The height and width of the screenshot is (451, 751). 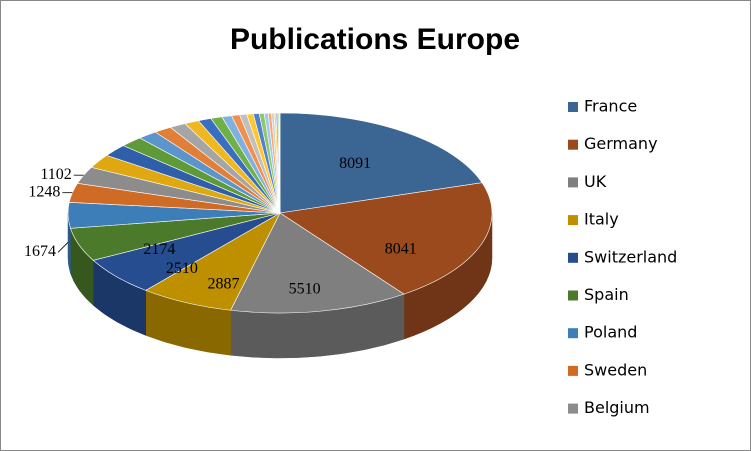 I want to click on legend-label: Poland, so click(x=610, y=332).